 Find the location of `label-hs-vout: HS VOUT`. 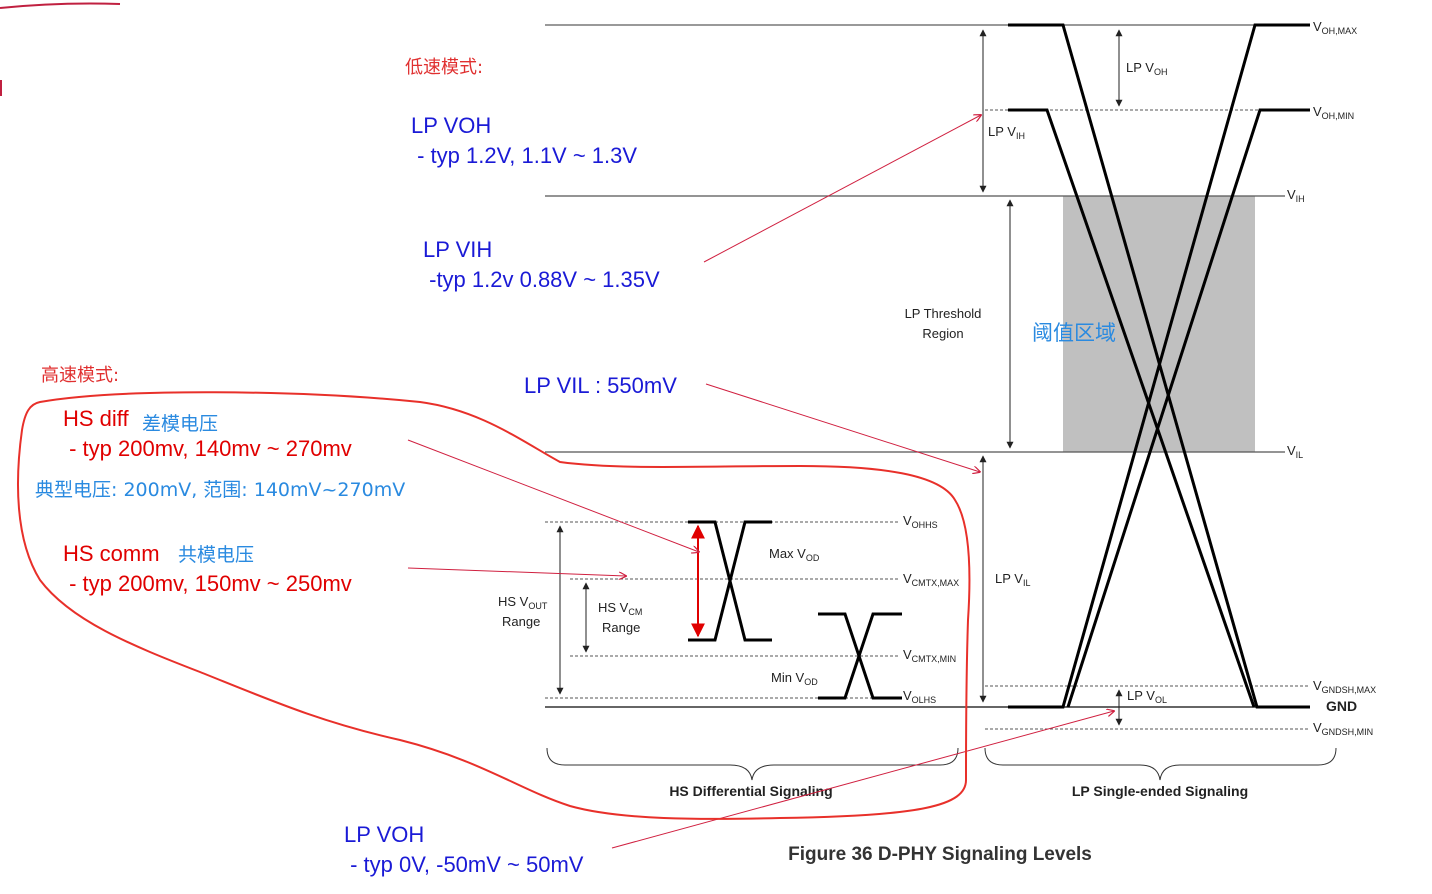

label-hs-vout: HS VOUT is located at coordinates (523, 602).